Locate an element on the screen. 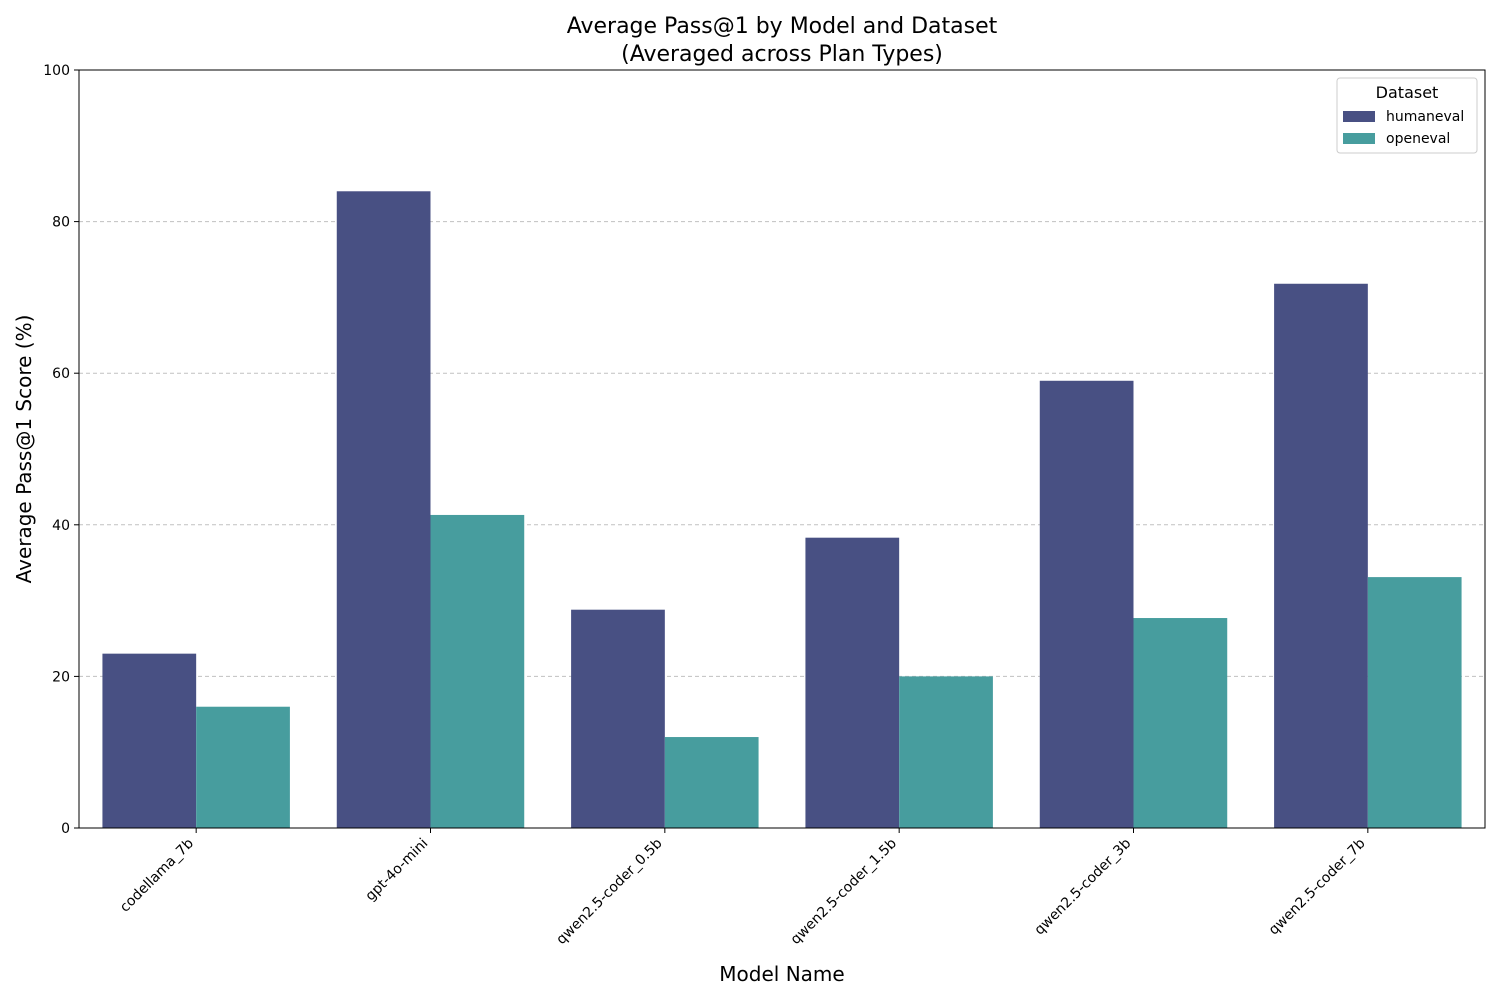 This screenshot has width=1500, height=1000. y-tick-label: 0 is located at coordinates (65, 829).